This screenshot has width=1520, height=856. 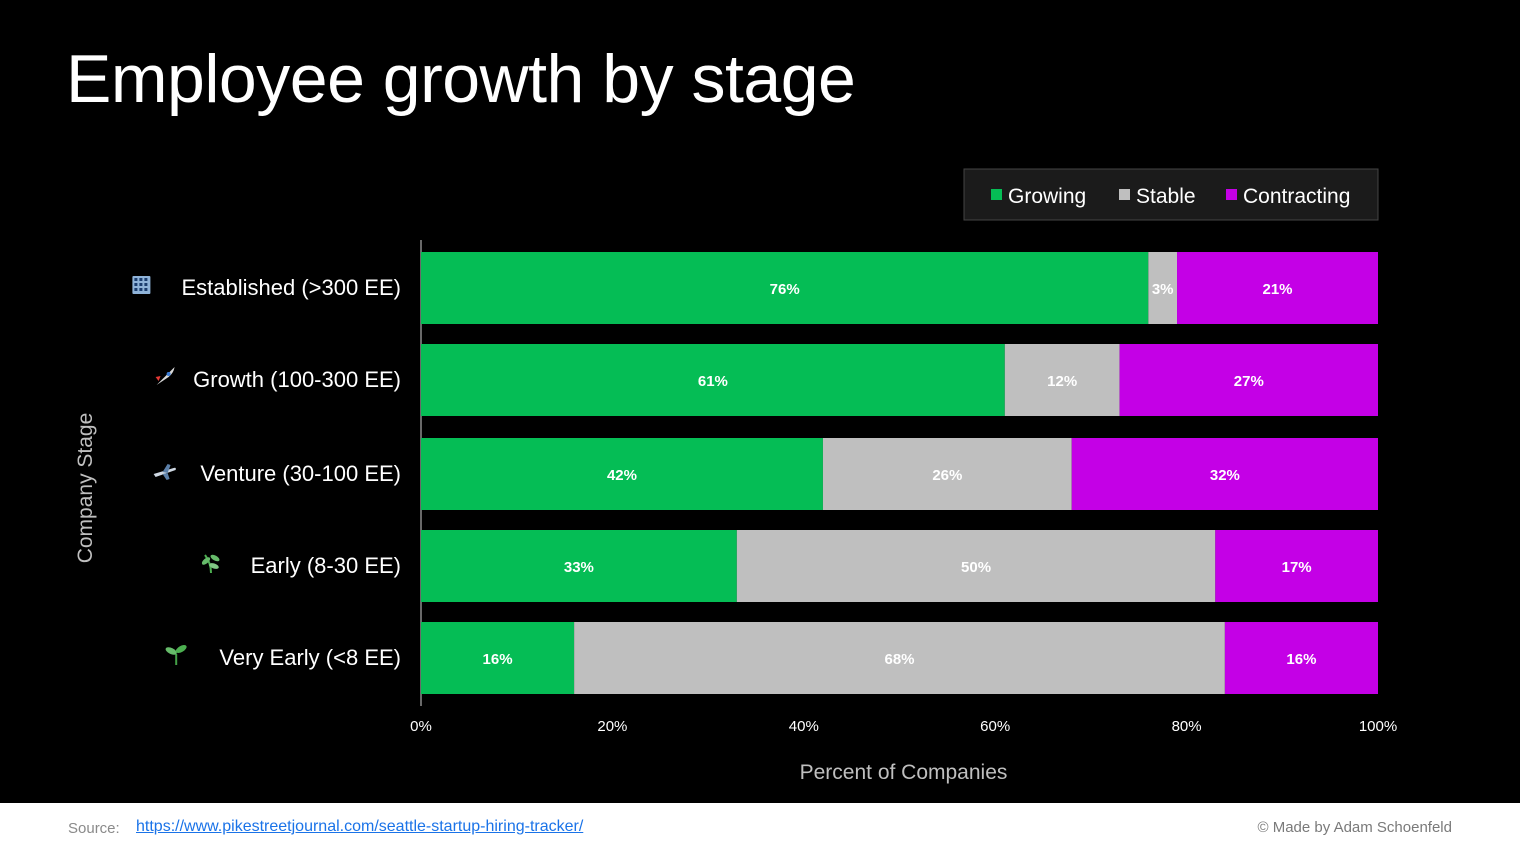 What do you see at coordinates (310, 657) in the screenshot?
I see `category-label: Very Early (<8 EE)` at bounding box center [310, 657].